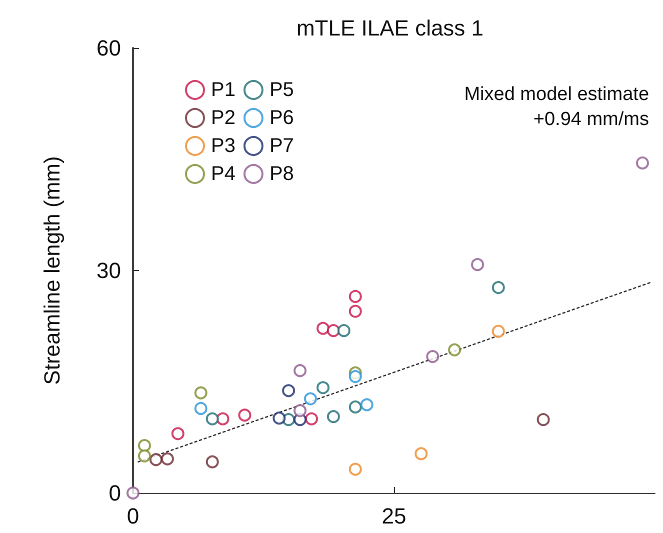 The image size is (663, 533). I want to click on chart-title: mTLE ILAE class 1, so click(390, 28).